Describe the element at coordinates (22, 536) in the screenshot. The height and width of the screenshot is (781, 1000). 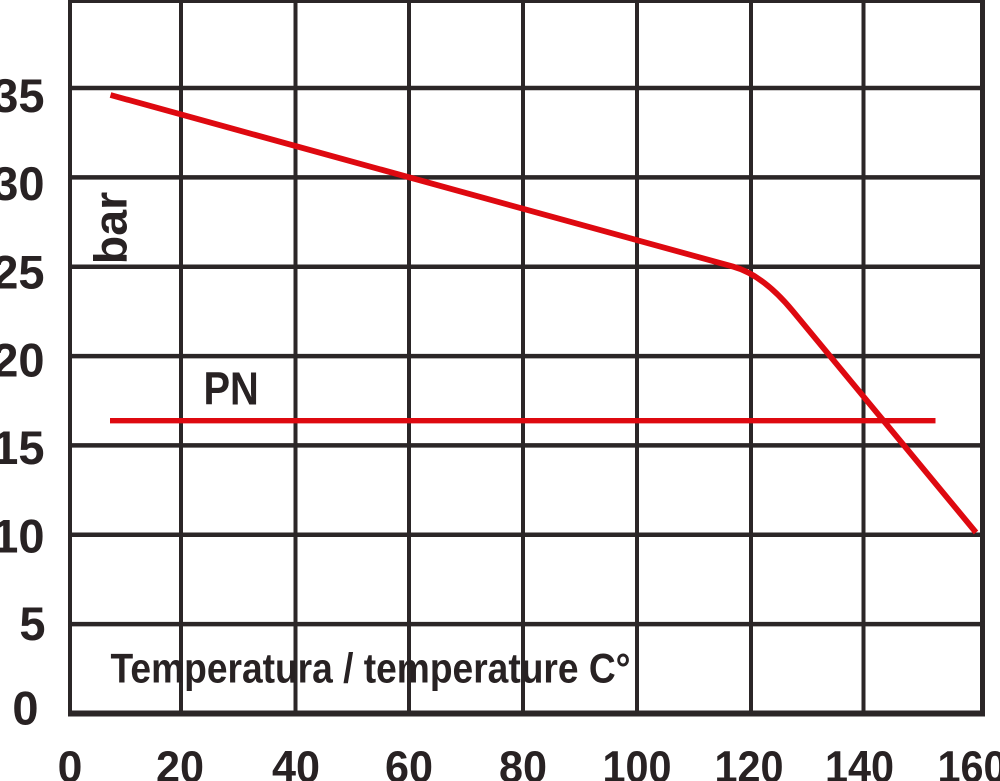
I see `svg-text: 10` at that location.